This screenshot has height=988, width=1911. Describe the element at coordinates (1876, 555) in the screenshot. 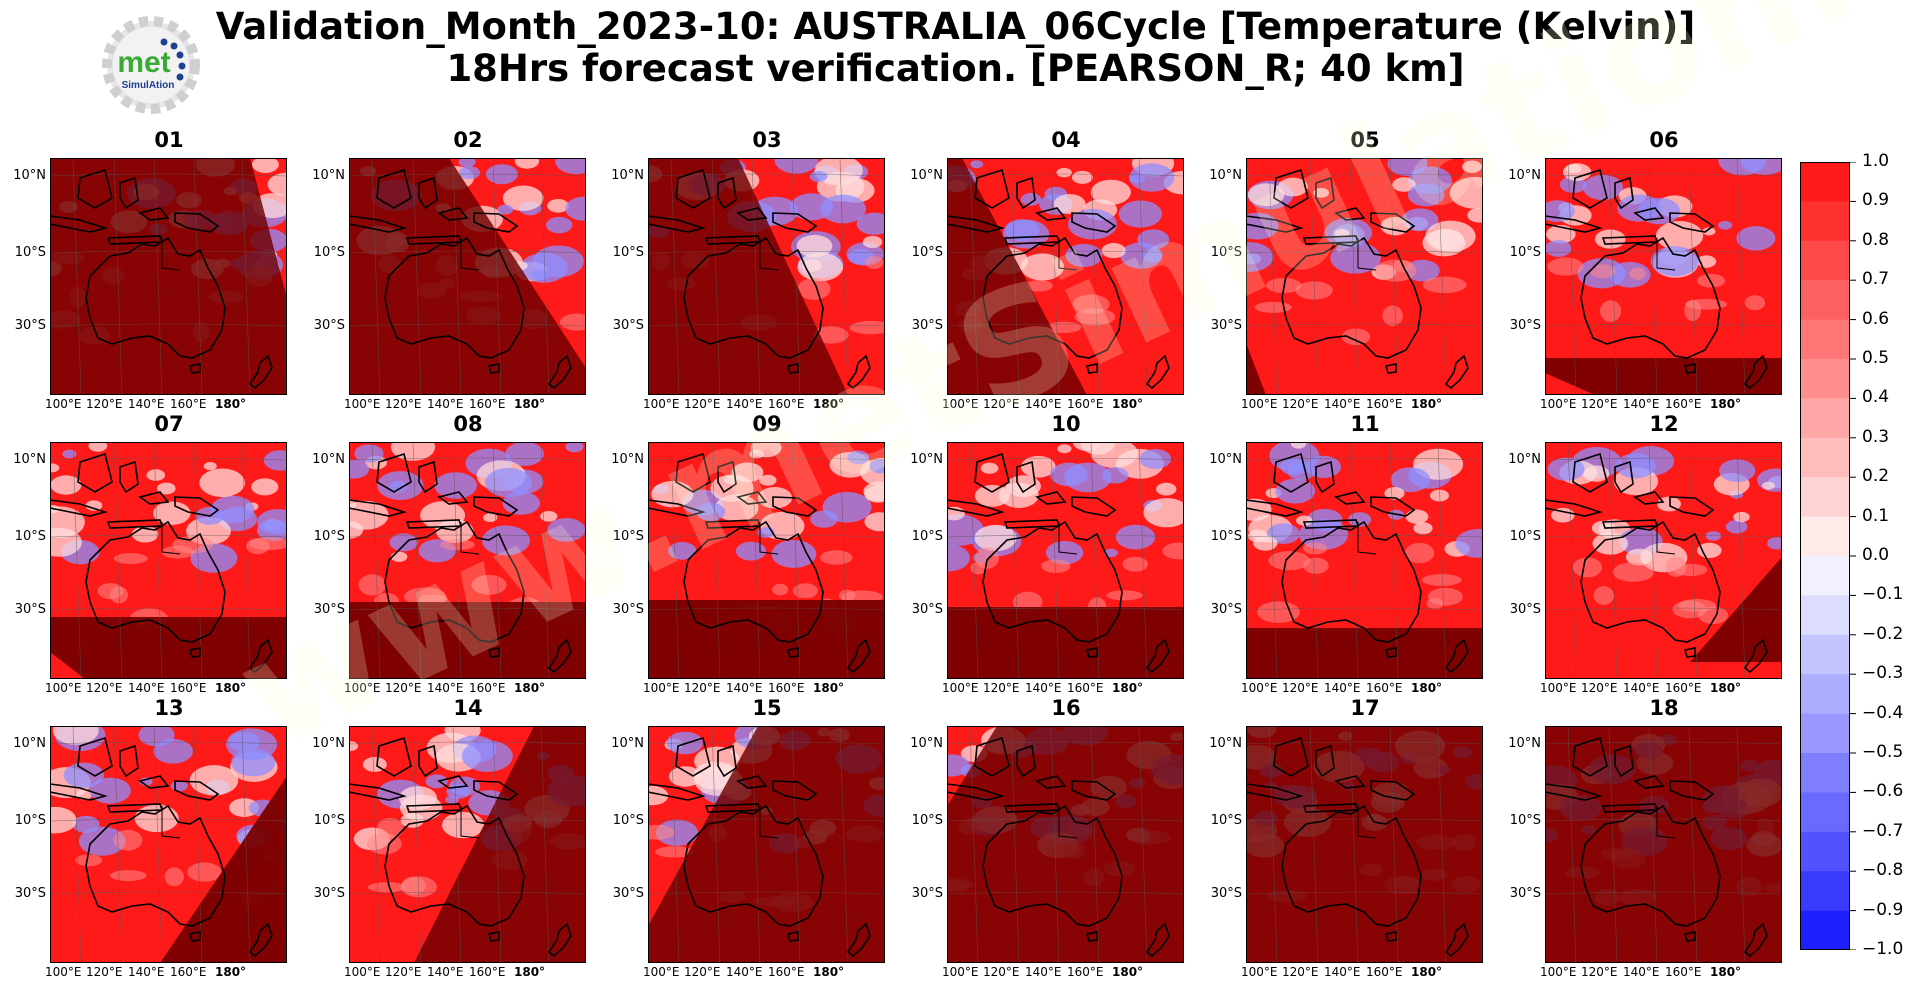

I see `colorbar-tick-label: 0.0` at that location.